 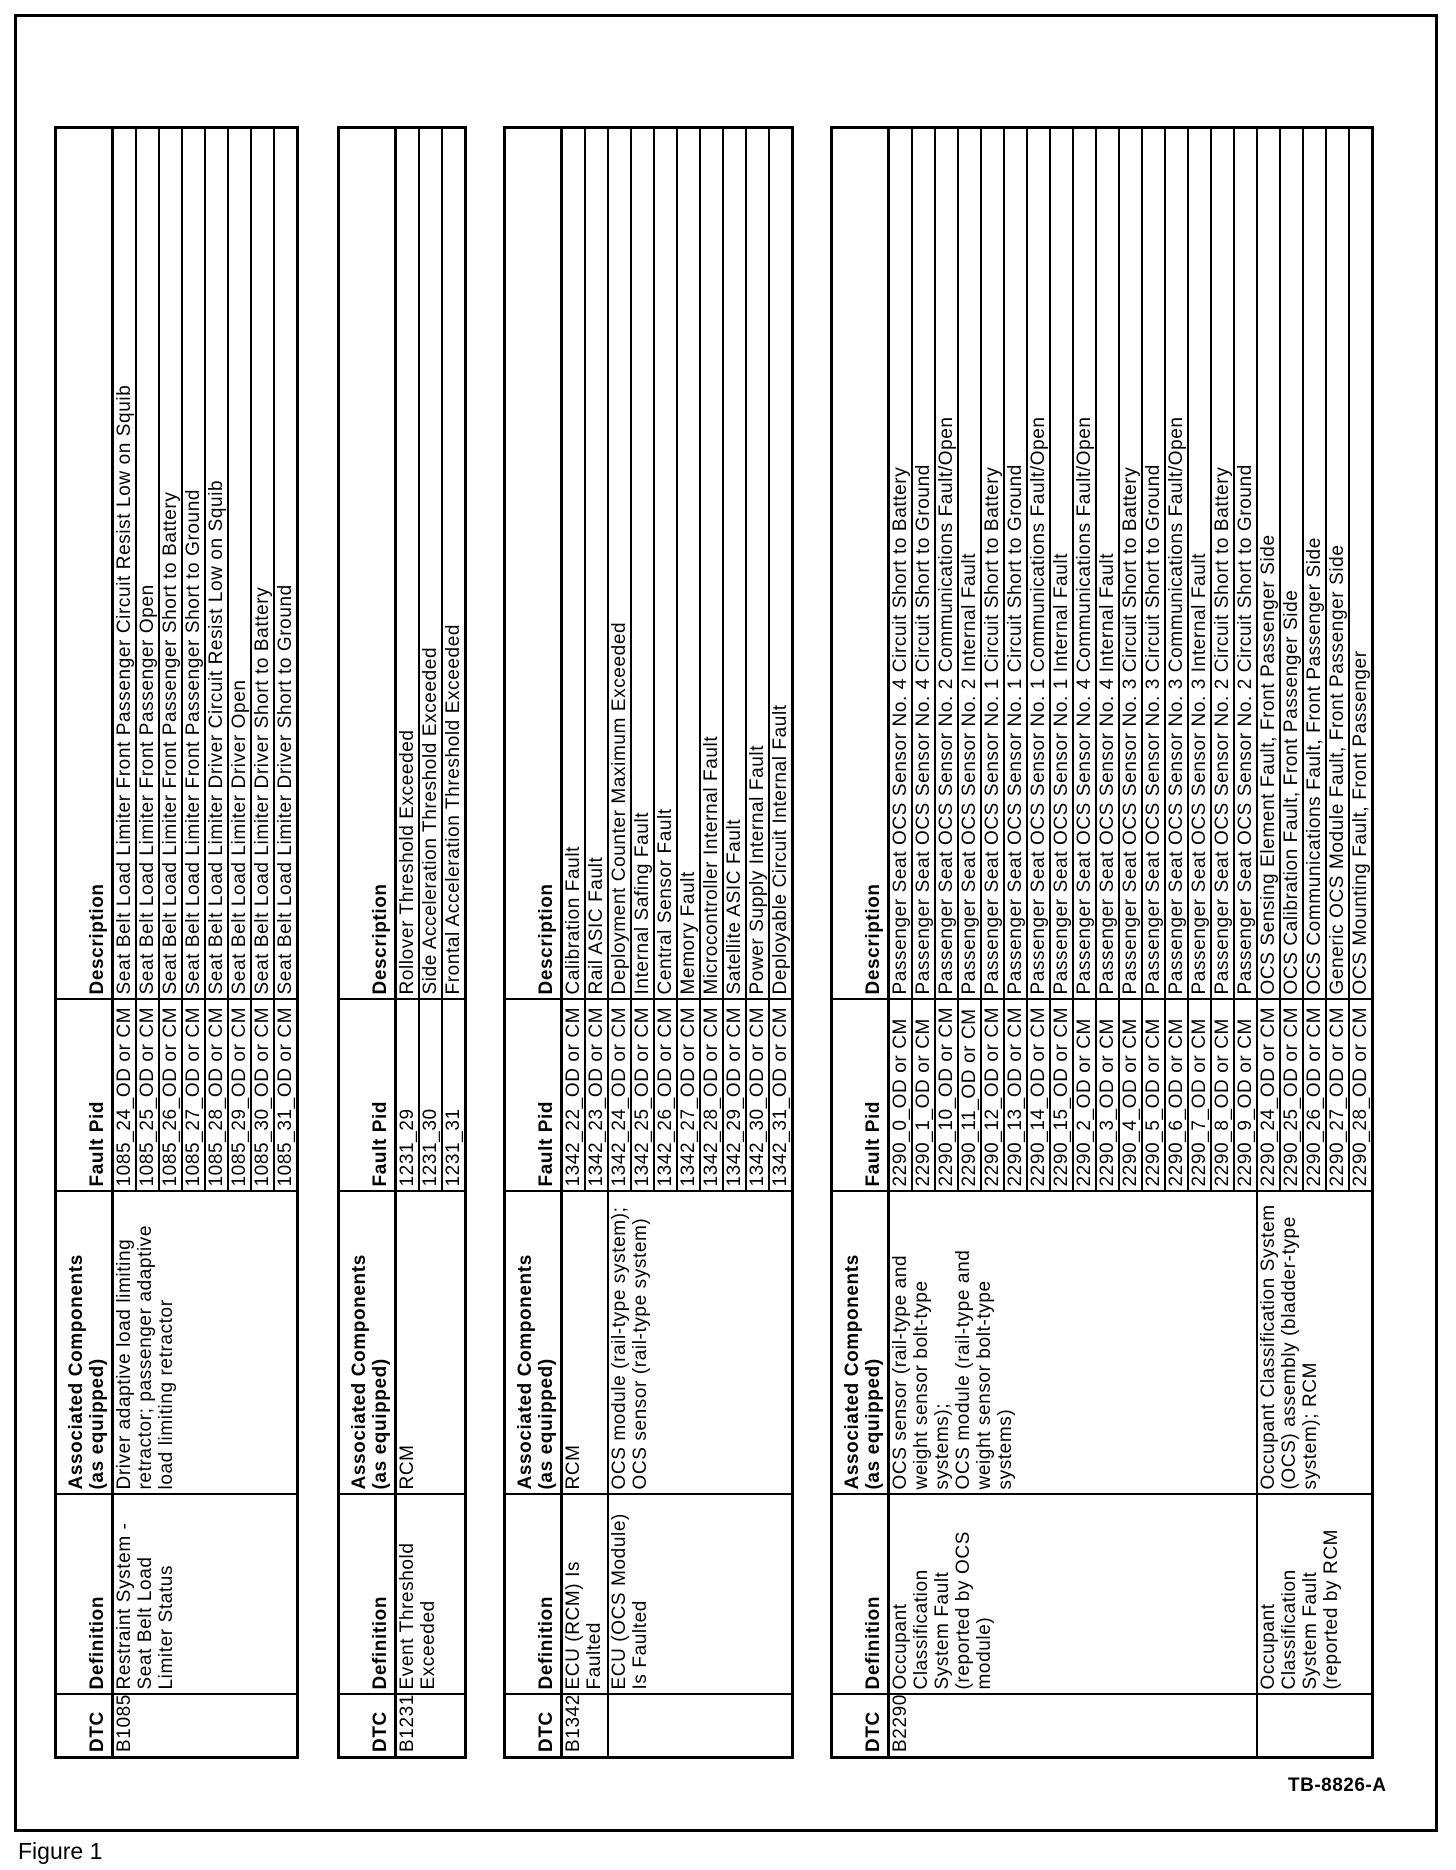 What do you see at coordinates (239, 563) in the screenshot?
I see `fault-description: Seat Belt Load Limiter Driver Open` at bounding box center [239, 563].